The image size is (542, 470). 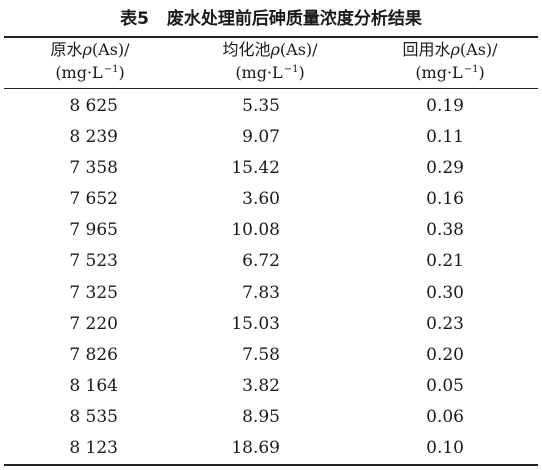 I want to click on raw-water-value: 8 123, so click(x=93, y=448).